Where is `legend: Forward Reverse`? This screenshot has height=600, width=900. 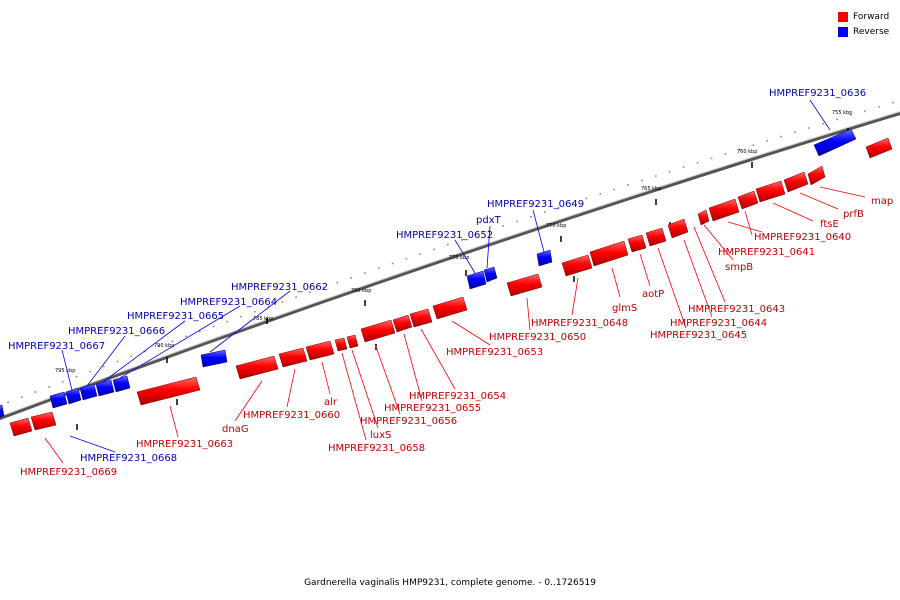 legend: Forward Reverse is located at coordinates (863, 24).